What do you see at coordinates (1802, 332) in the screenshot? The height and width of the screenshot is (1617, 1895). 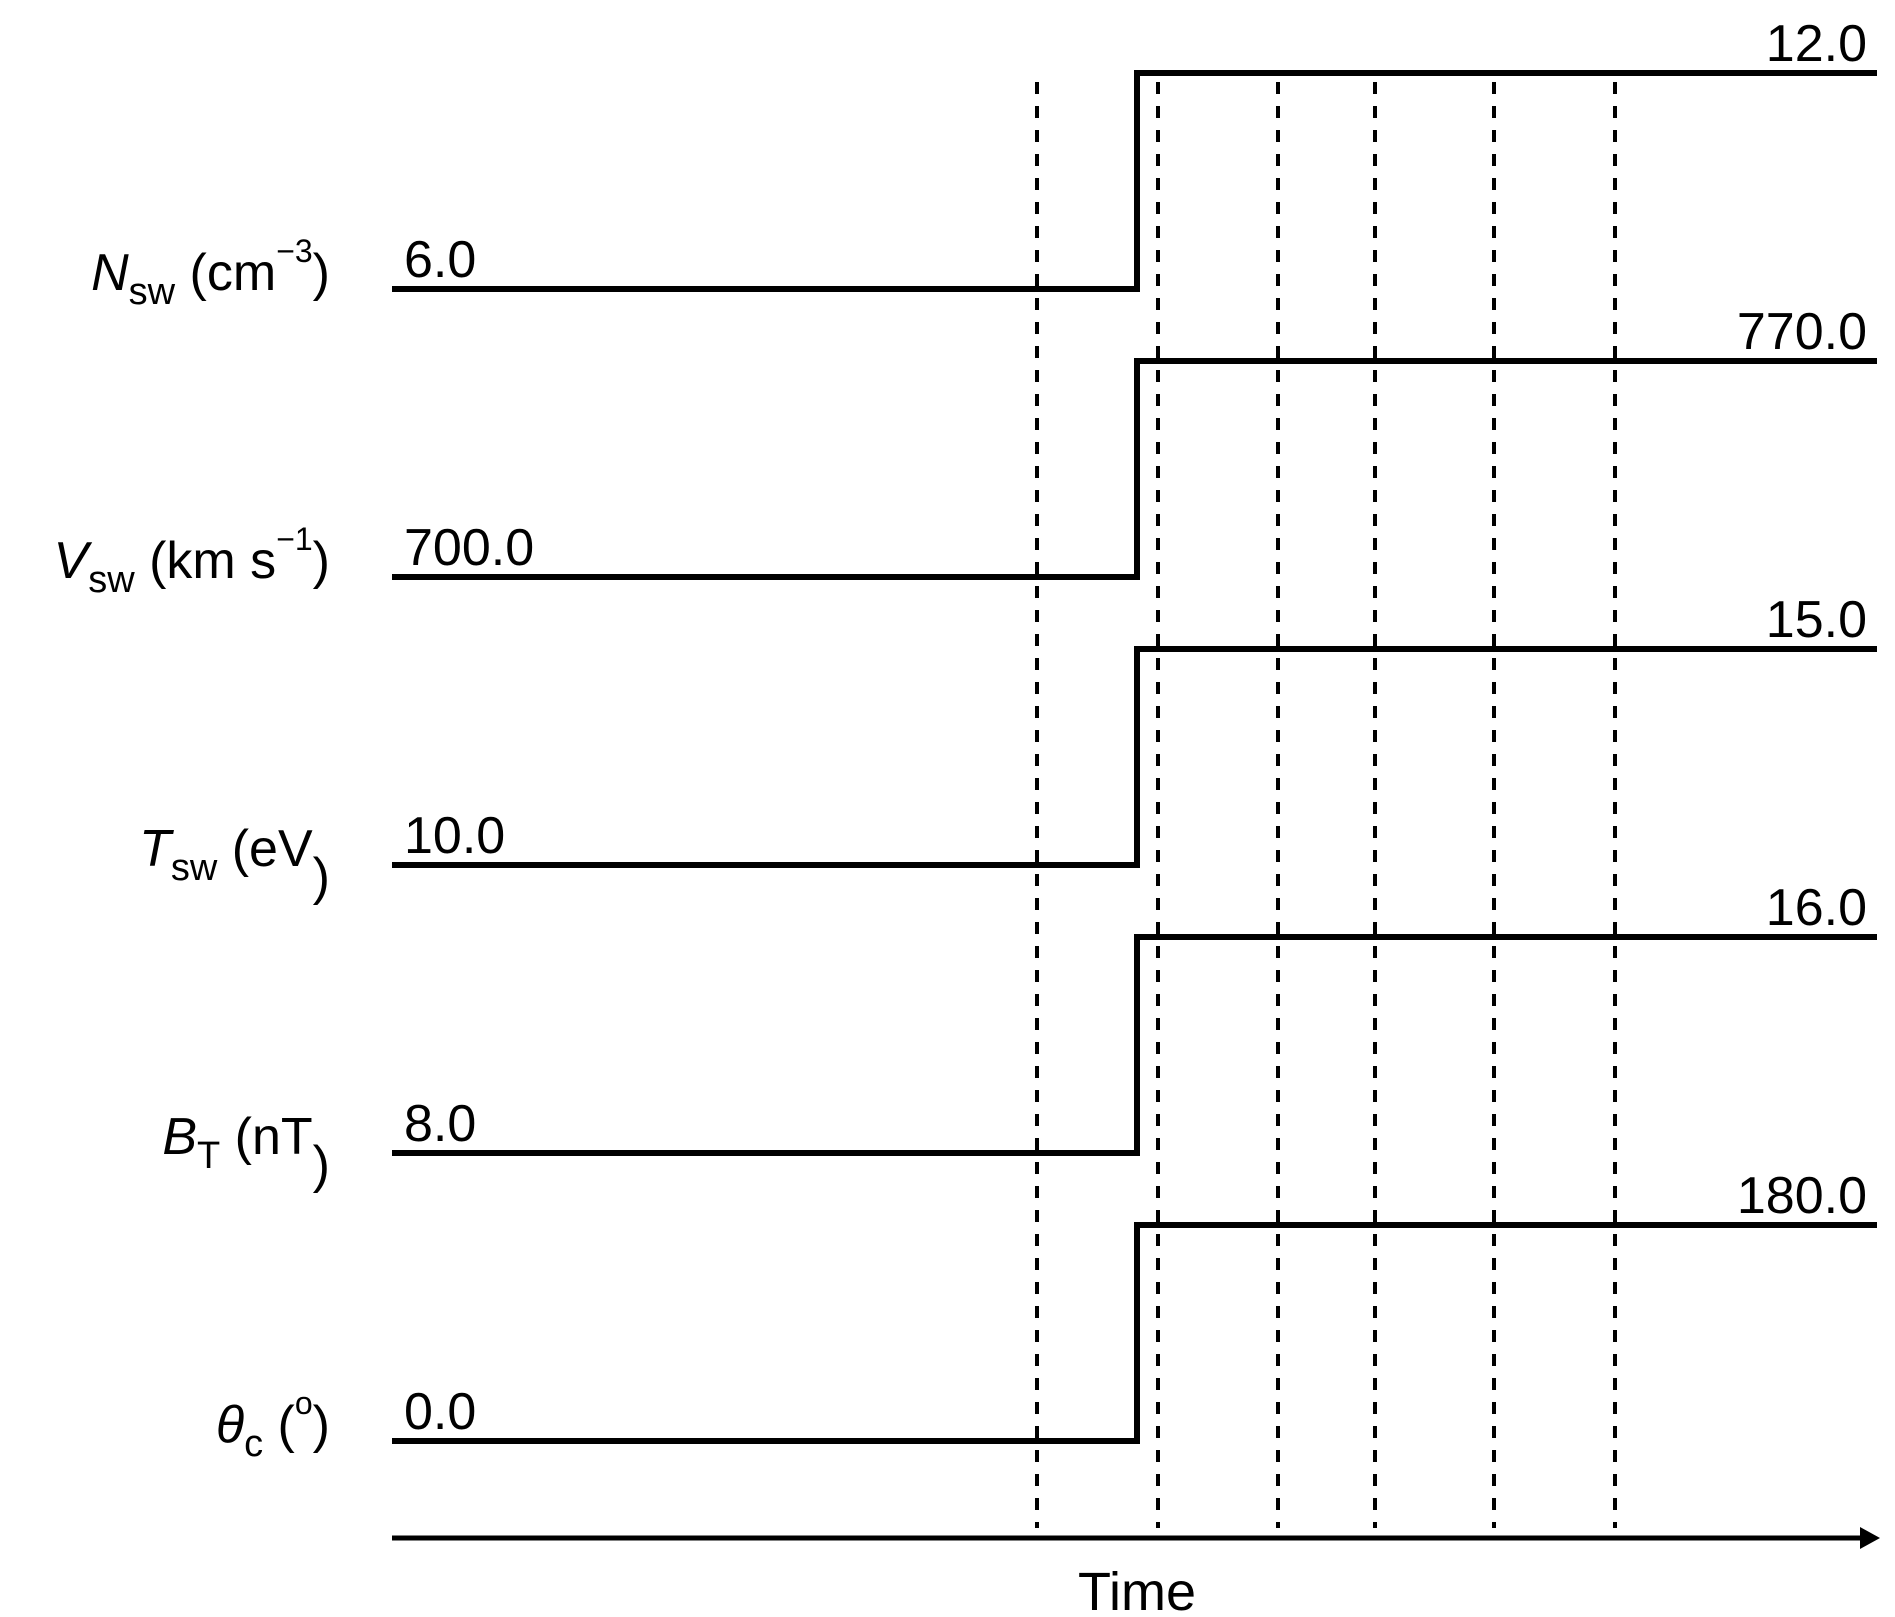 I see `value-after: 770.0` at bounding box center [1802, 332].